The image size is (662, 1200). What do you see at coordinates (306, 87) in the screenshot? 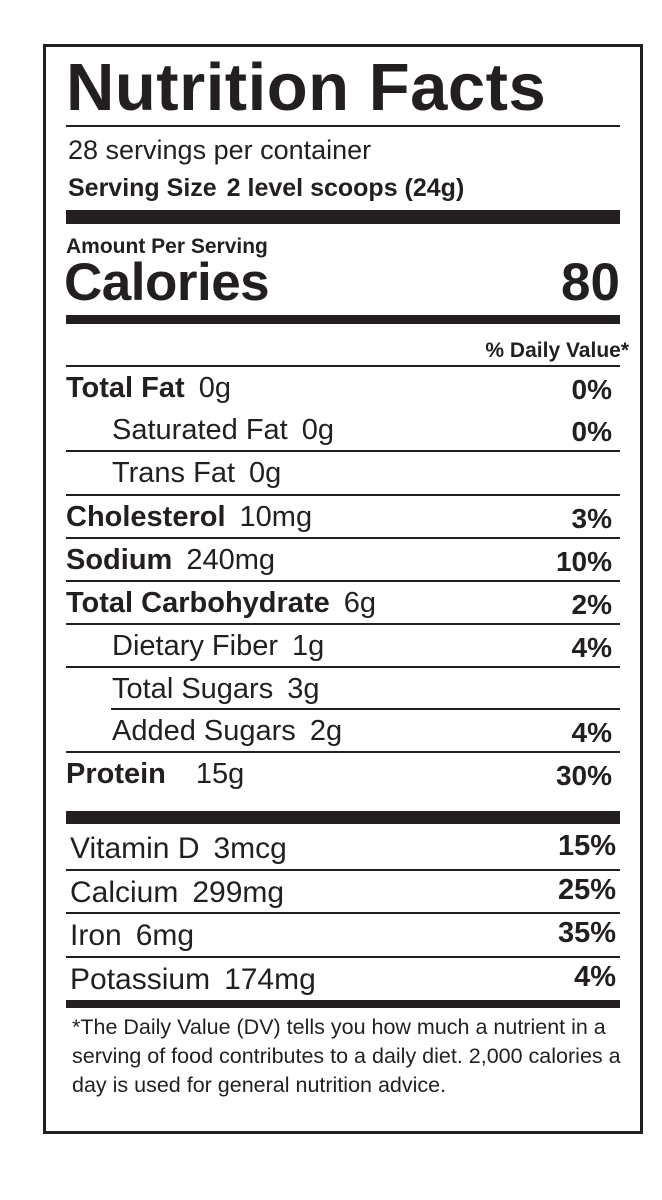
I see `label-title: Nutrition Facts` at bounding box center [306, 87].